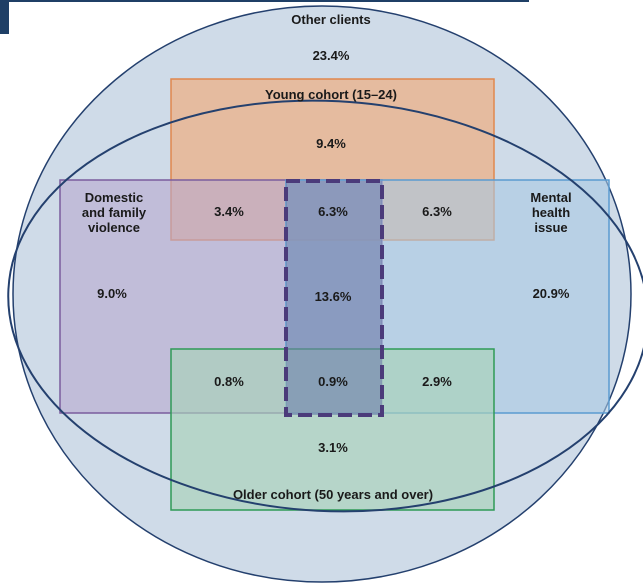  What do you see at coordinates (437, 381) in the screenshot?
I see `older-mental-value: 2.9%` at bounding box center [437, 381].